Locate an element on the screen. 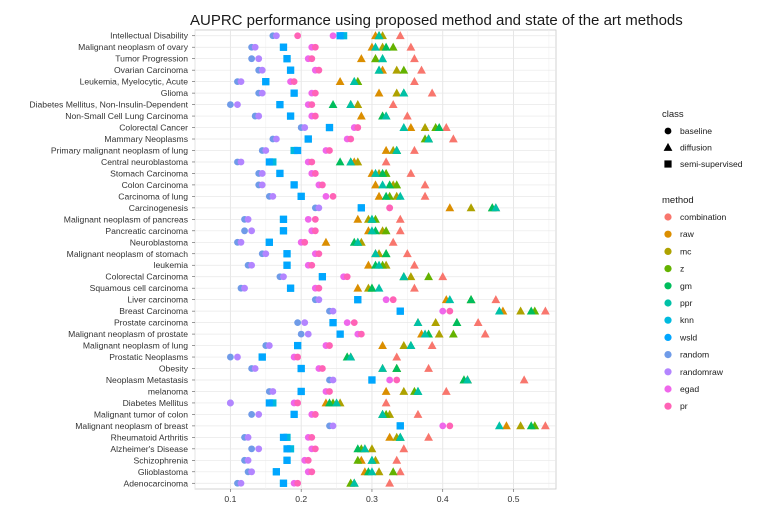  y-tick-label: Carcinoma of lung is located at coordinates (153, 196).